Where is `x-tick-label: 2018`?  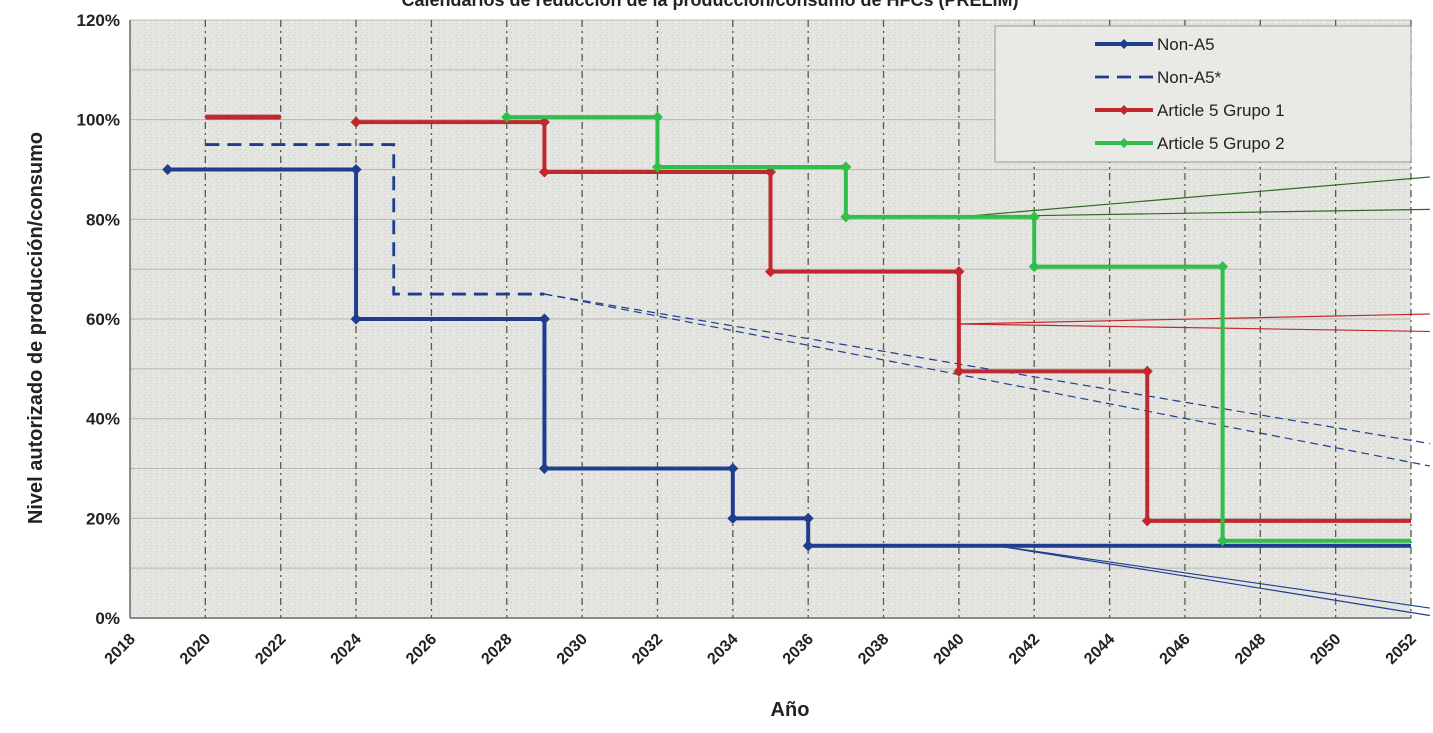
x-tick-label: 2018 is located at coordinates (120, 649).